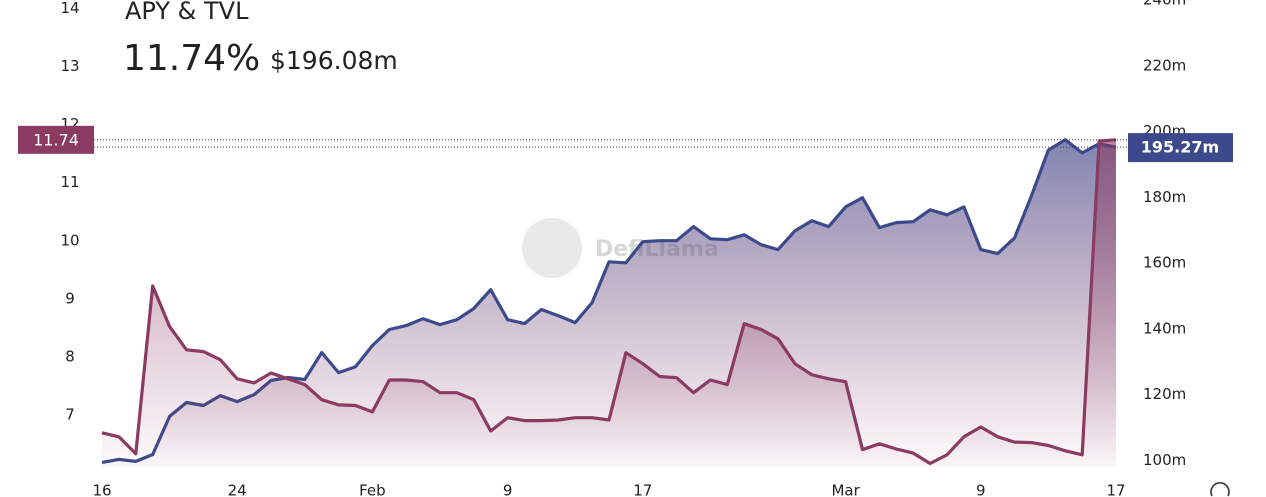 The width and height of the screenshot is (1266, 497). I want to click on tvl-tag-label: 195.27m, so click(1180, 147).